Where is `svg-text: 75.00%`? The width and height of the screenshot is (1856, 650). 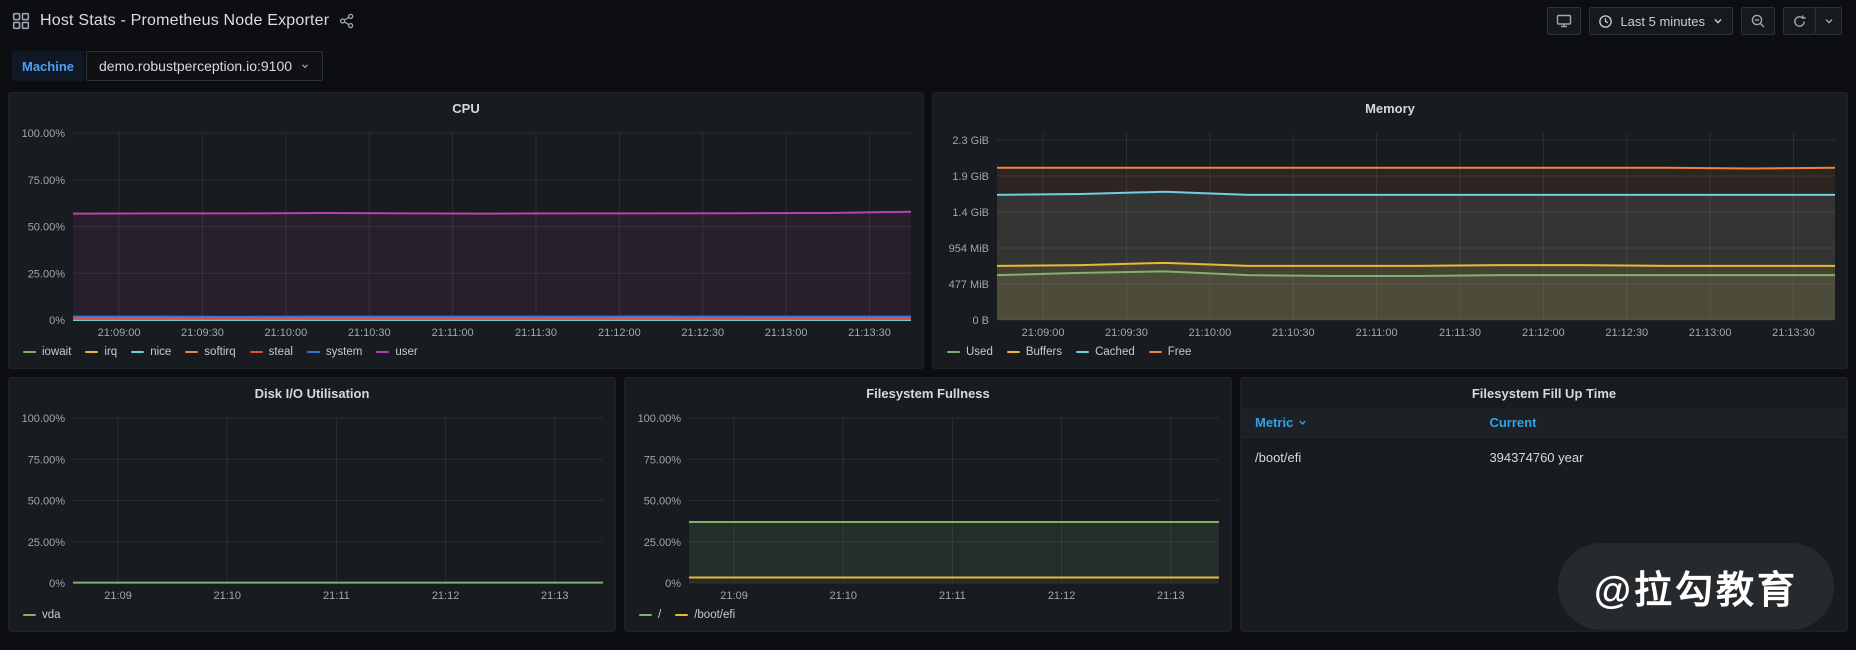 svg-text: 75.00% is located at coordinates (663, 460).